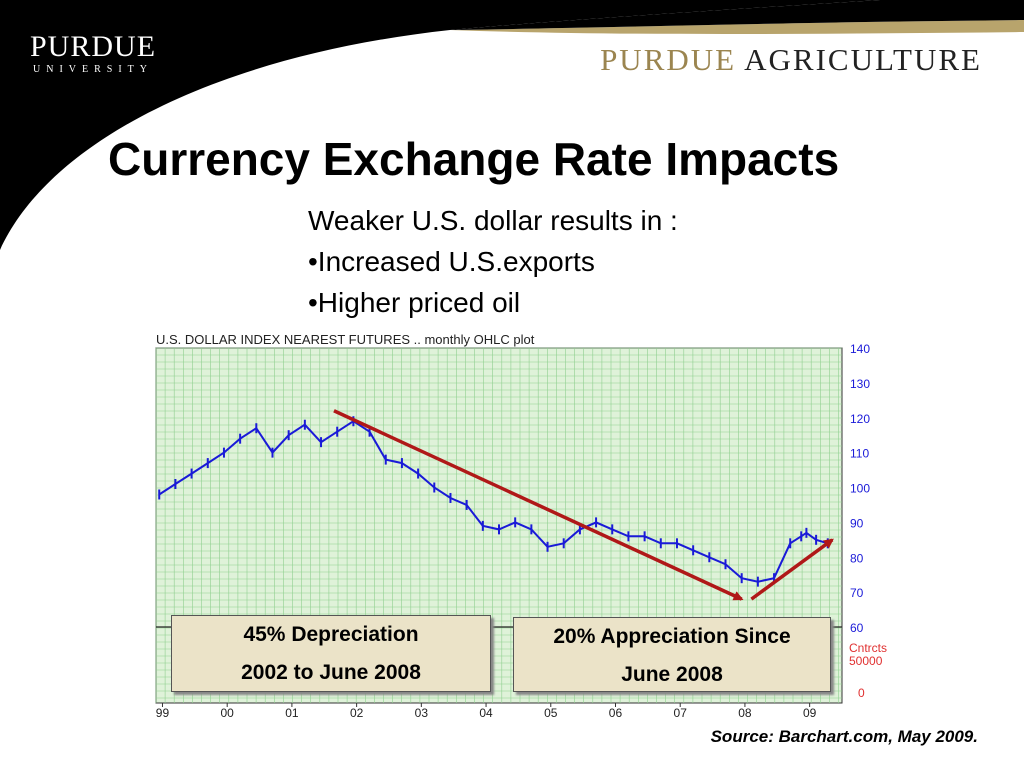 The height and width of the screenshot is (768, 1024). I want to click on x-axis: 99 00 01 02 03 04 05 06 07 08 09, so click(486, 711).